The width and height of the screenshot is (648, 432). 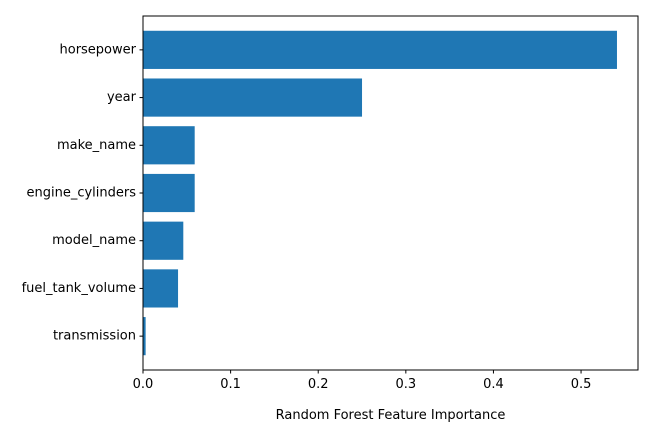 I want to click on y-tick-label: model_name, so click(x=94, y=240).